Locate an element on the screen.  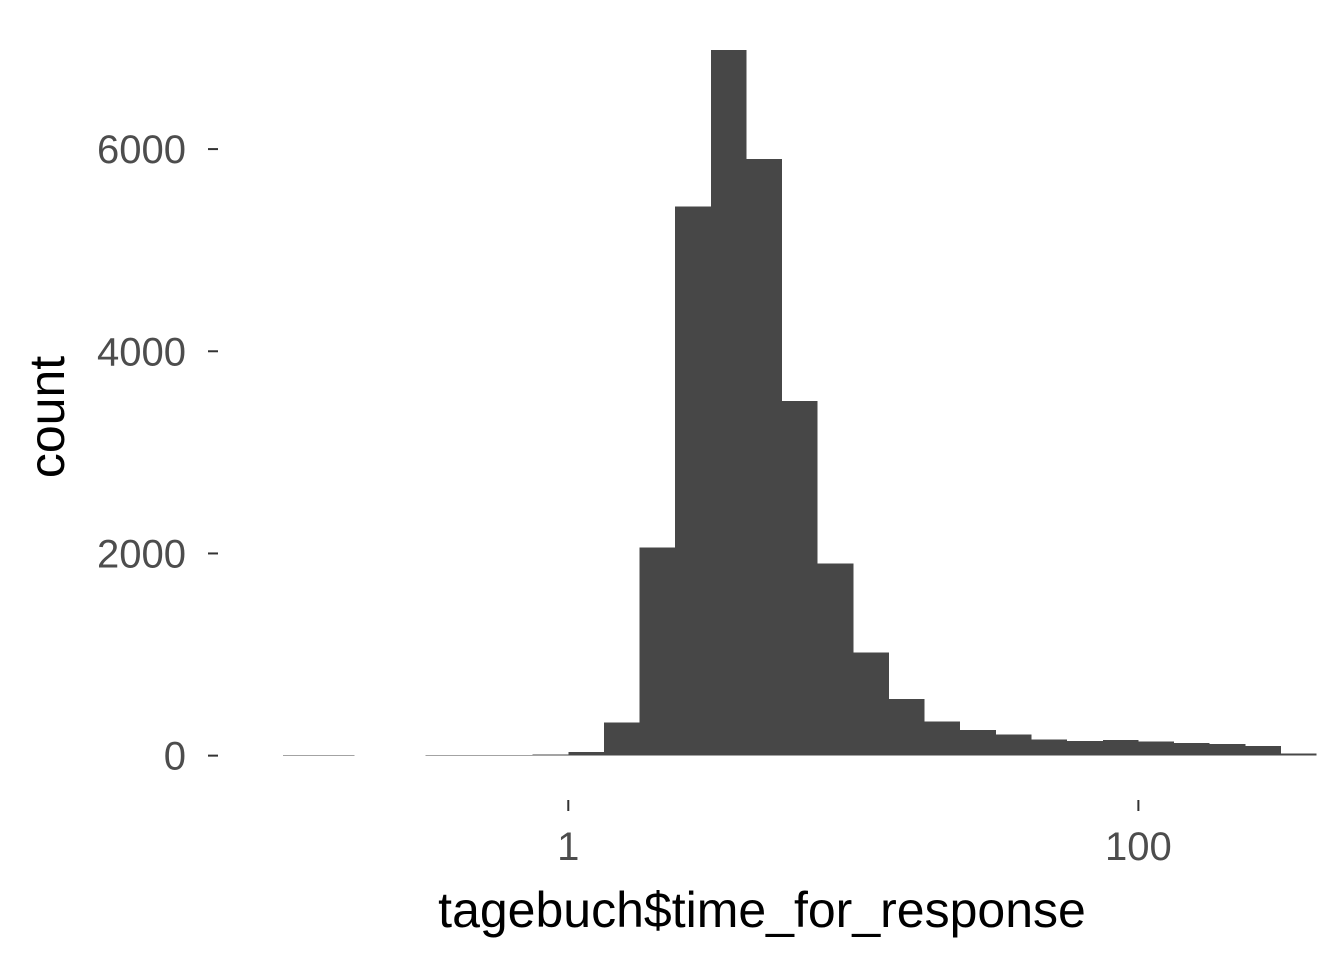
x-axis: 1 100 is located at coordinates (864, 834).